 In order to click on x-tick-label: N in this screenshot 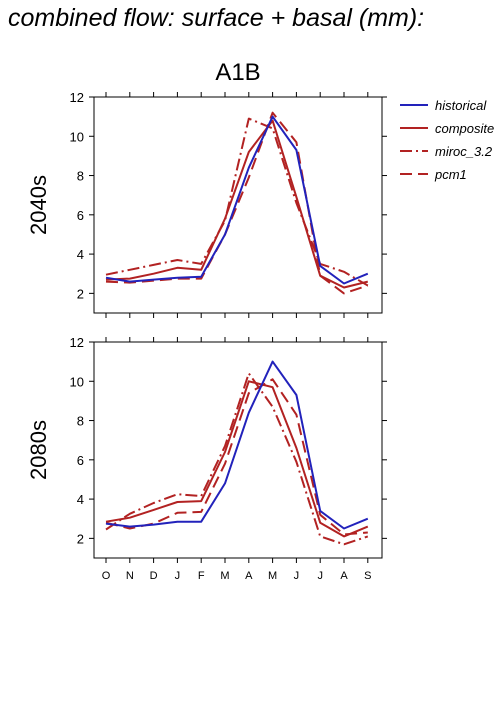, I will do `click(130, 576)`.